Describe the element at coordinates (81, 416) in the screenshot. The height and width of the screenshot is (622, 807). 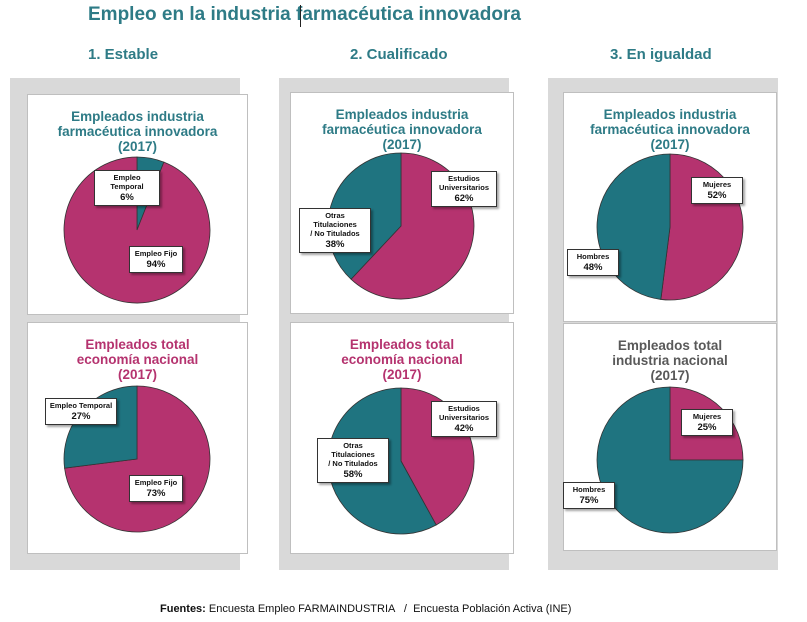
I see `slice-label-percent: 27%` at that location.